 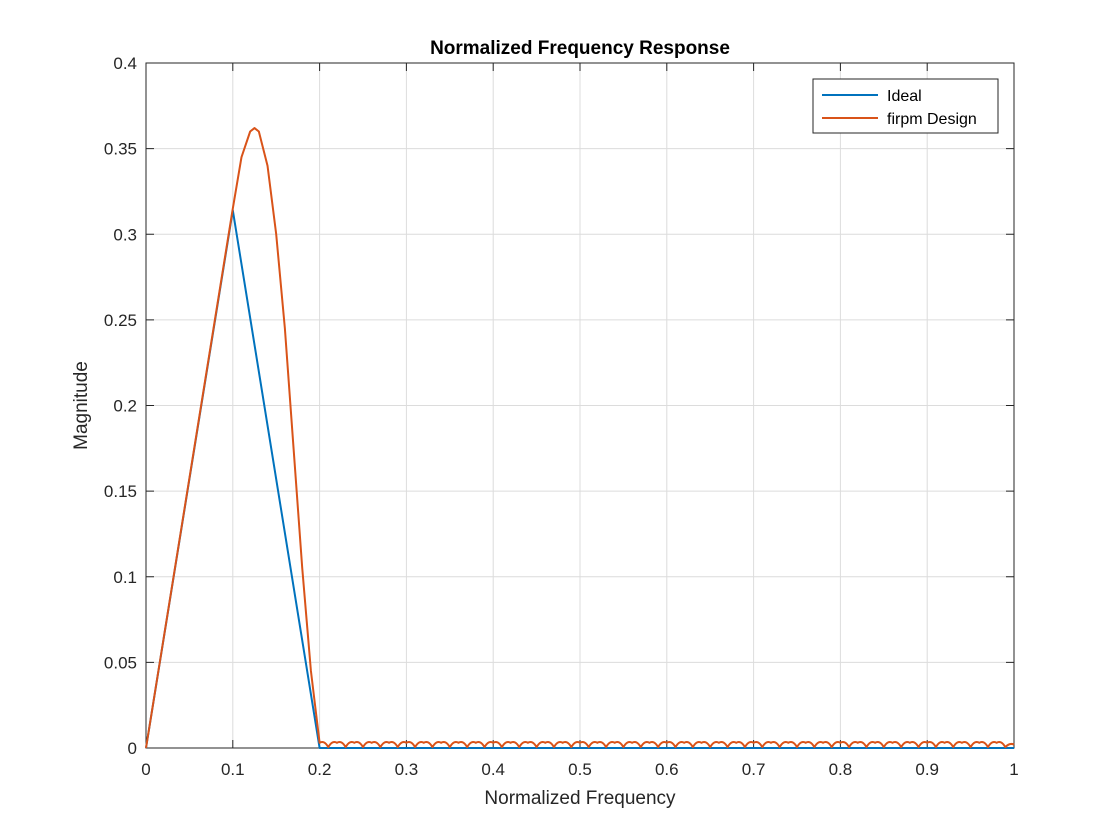 What do you see at coordinates (81, 405) in the screenshot?
I see `y-axis-label: Magnitude` at bounding box center [81, 405].